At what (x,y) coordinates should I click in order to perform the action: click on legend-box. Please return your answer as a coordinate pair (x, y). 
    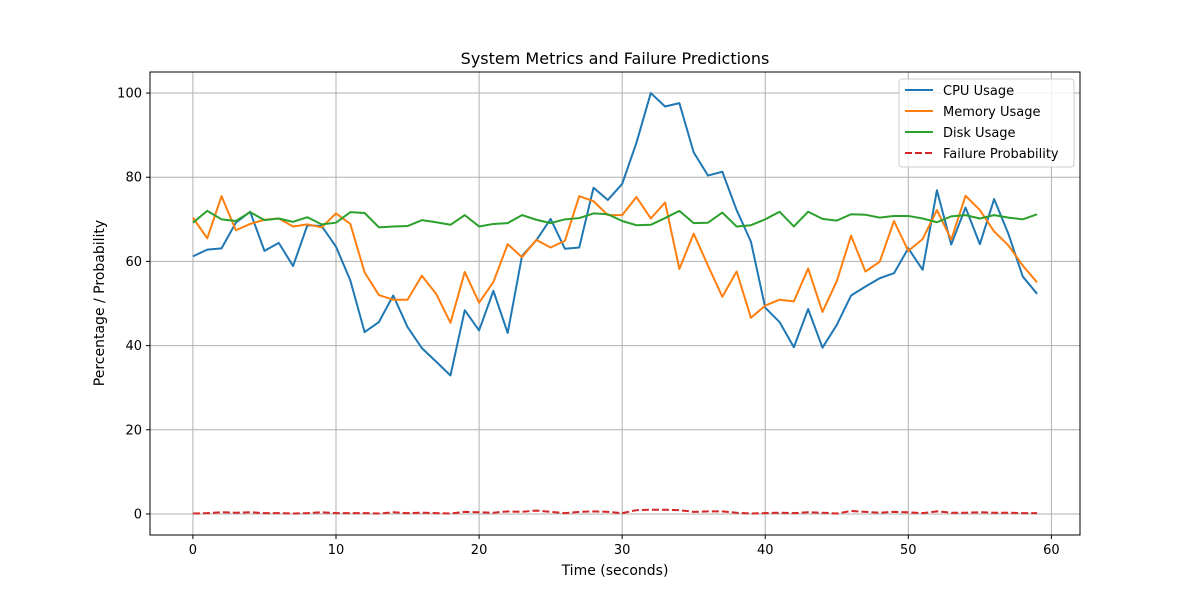
    Looking at the image, I should click on (986, 123).